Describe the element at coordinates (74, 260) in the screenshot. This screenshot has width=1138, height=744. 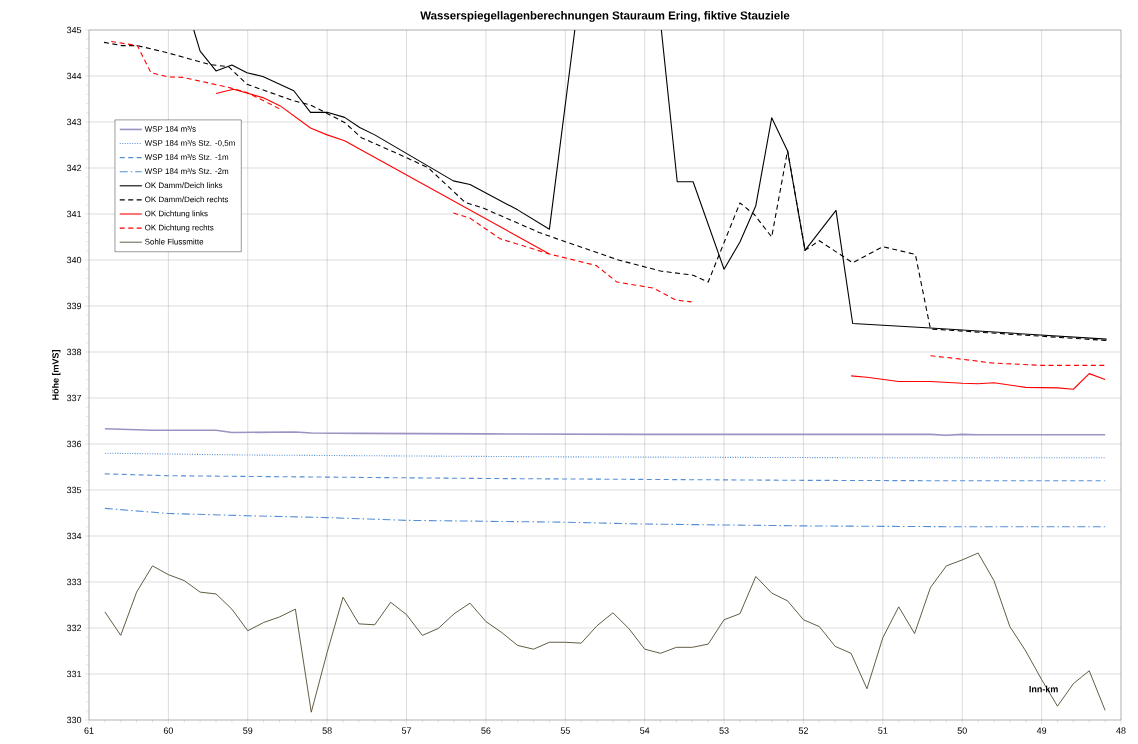
I see `y-tick-label: 340` at that location.